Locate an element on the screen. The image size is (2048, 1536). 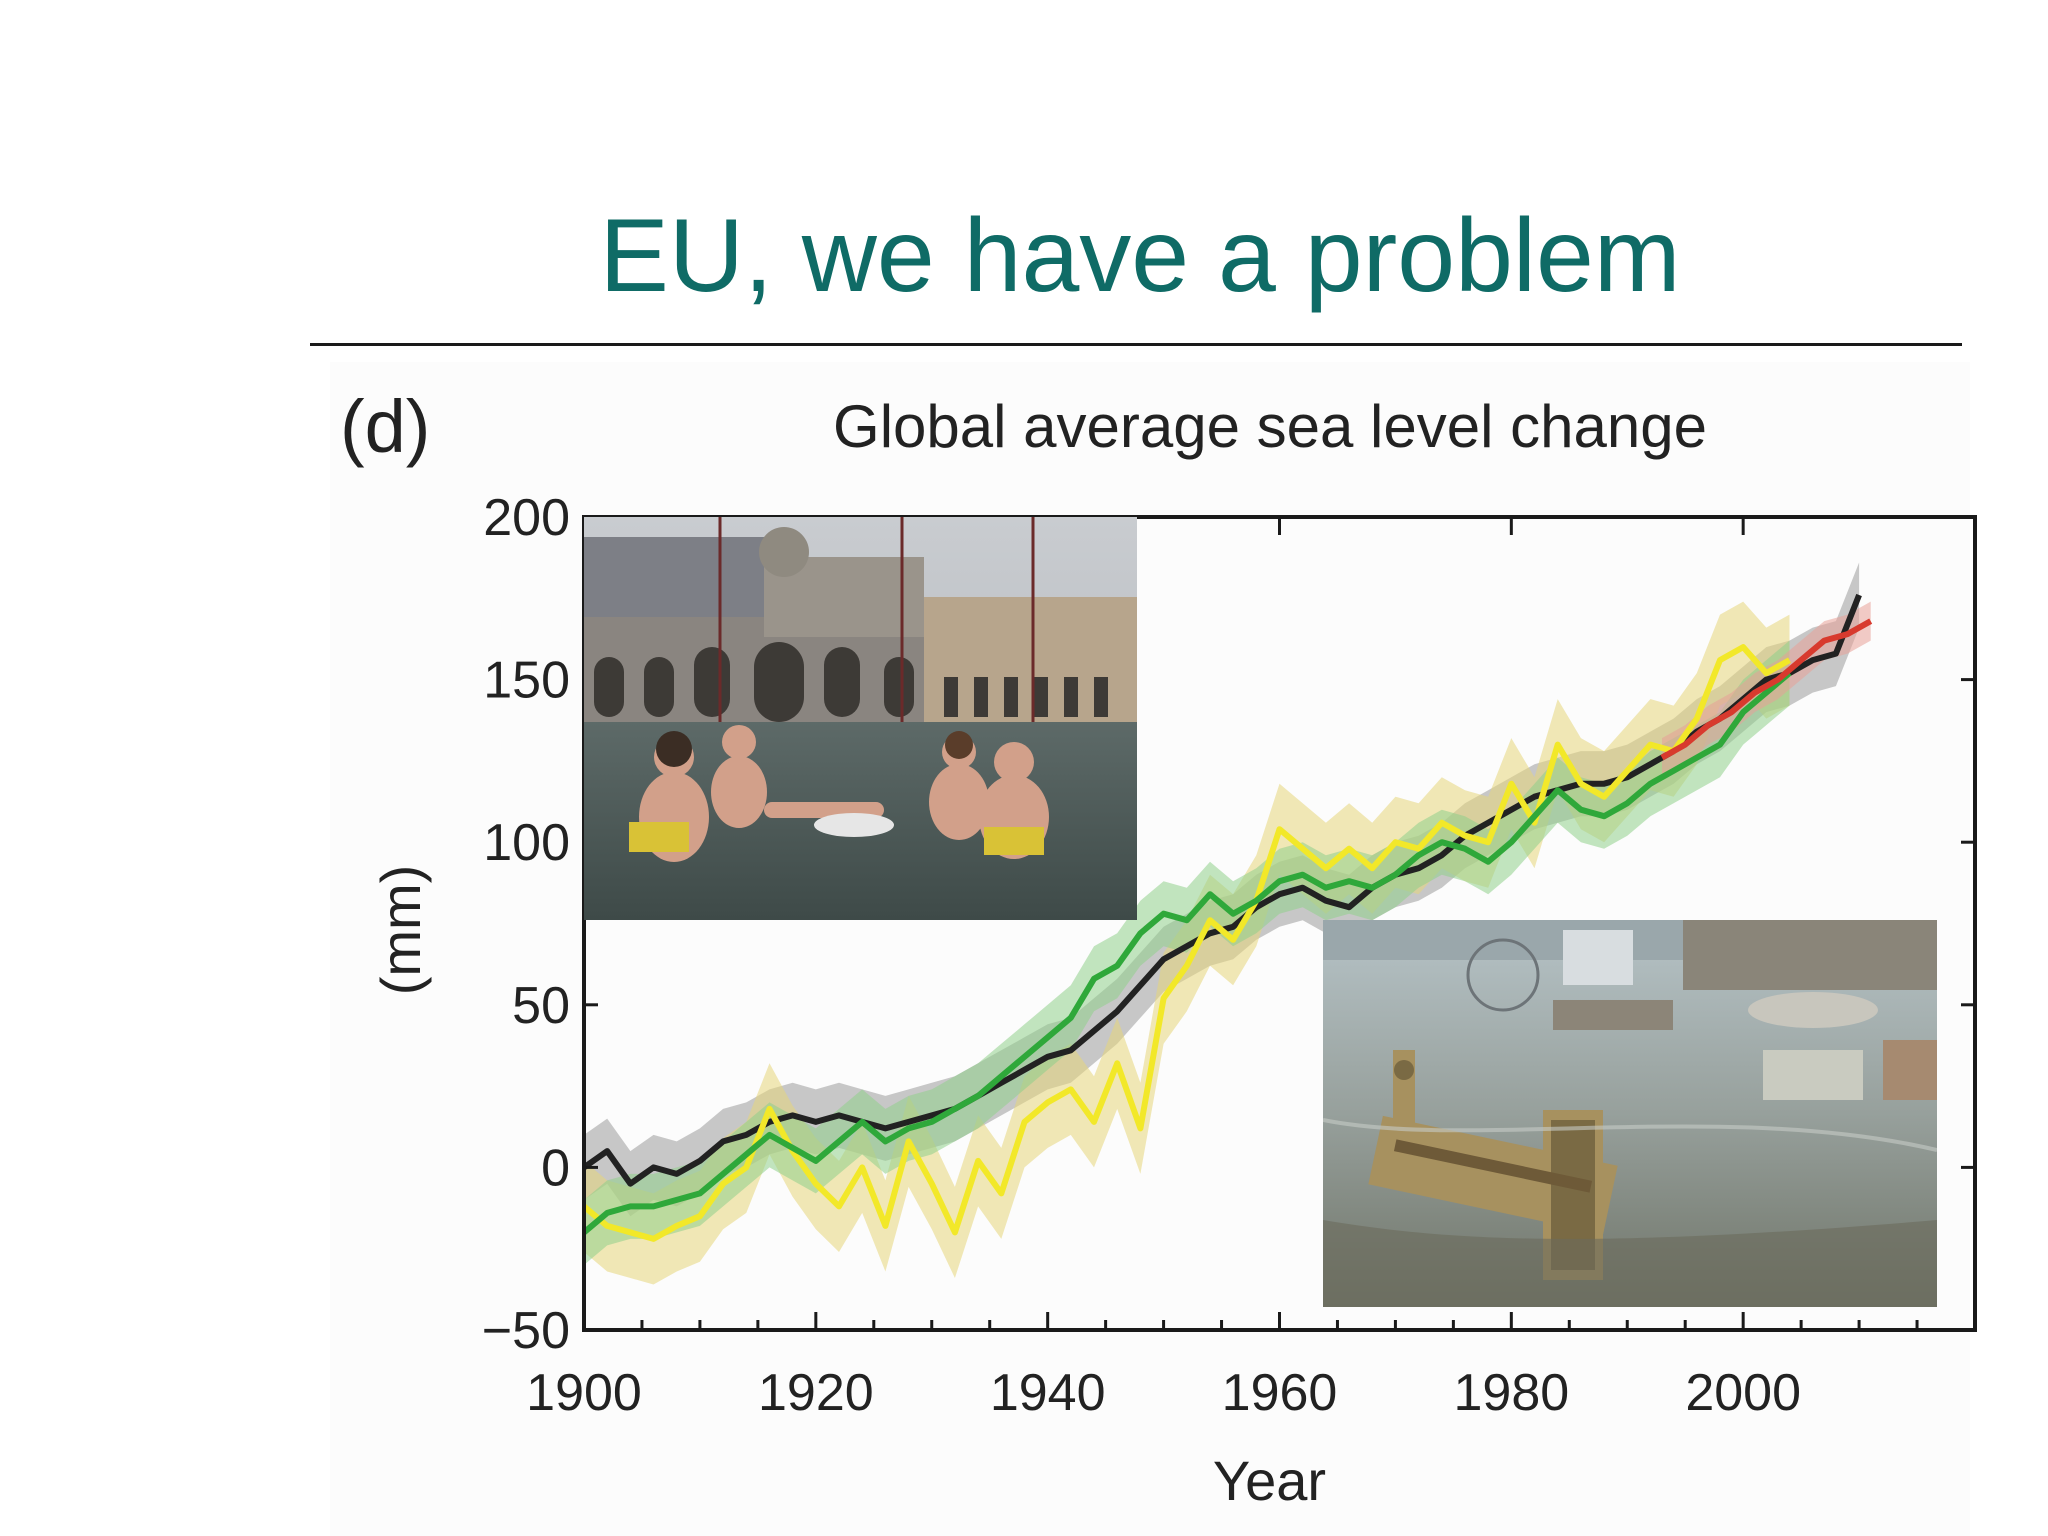
photo-flooded-city-icon is located at coordinates (1630, 1113).